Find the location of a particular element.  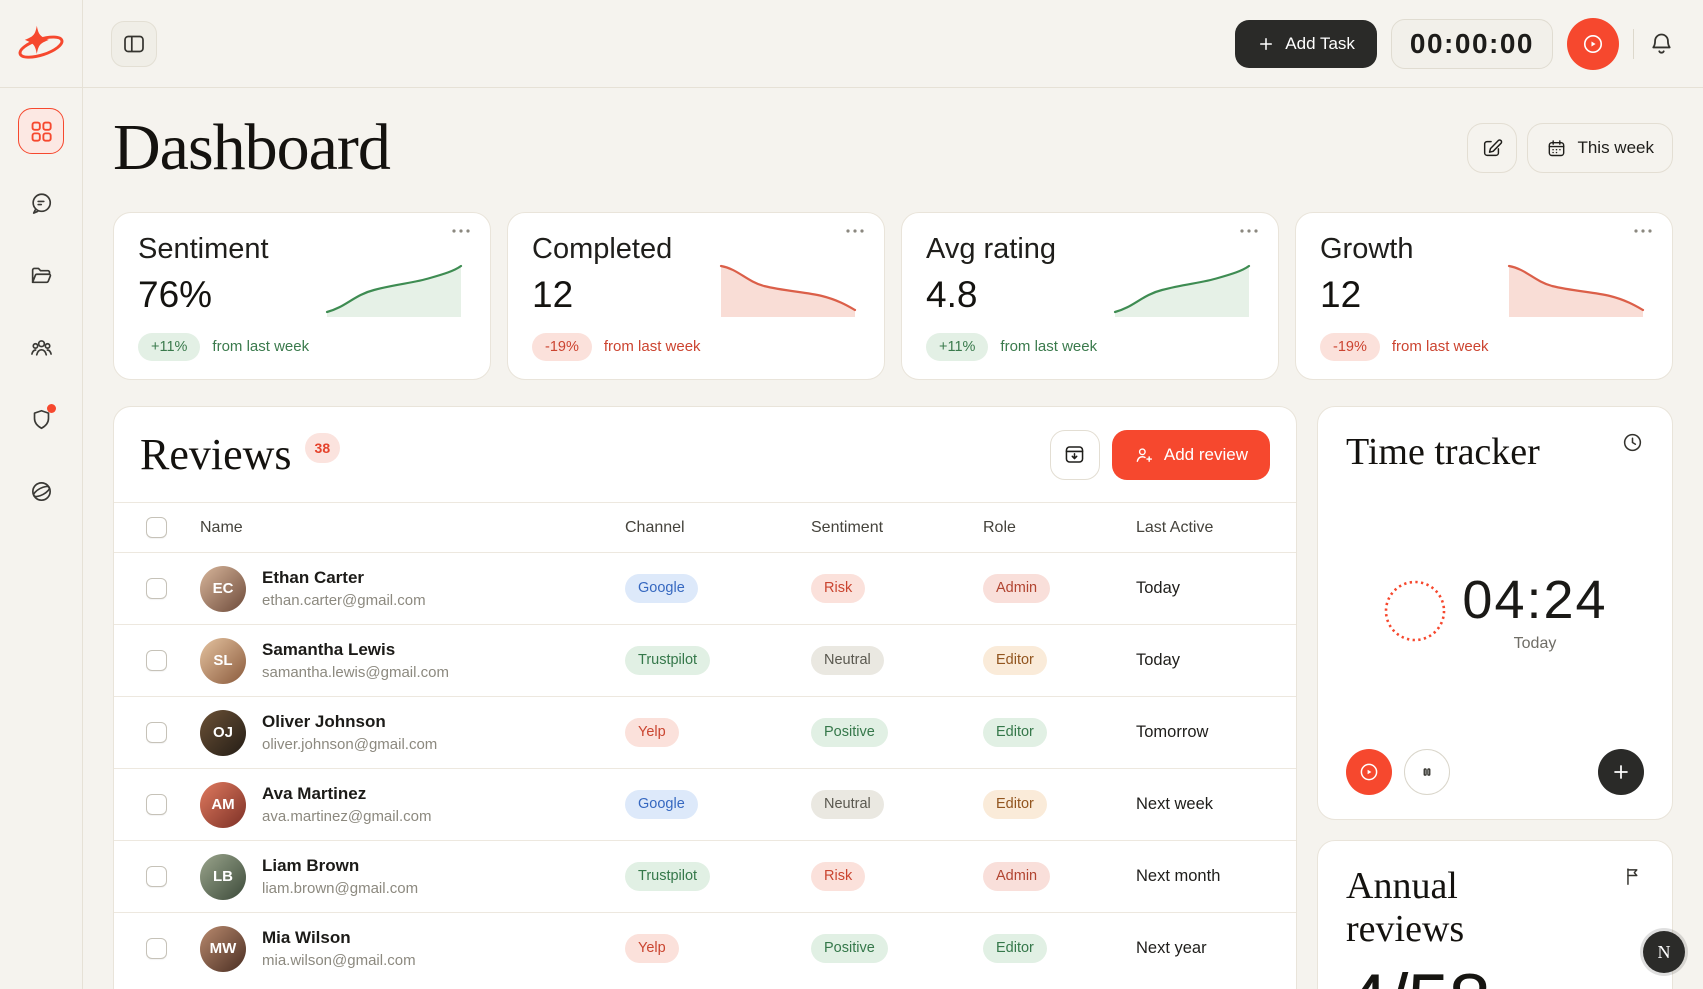

add-user-icon is located at coordinates (1144, 455).